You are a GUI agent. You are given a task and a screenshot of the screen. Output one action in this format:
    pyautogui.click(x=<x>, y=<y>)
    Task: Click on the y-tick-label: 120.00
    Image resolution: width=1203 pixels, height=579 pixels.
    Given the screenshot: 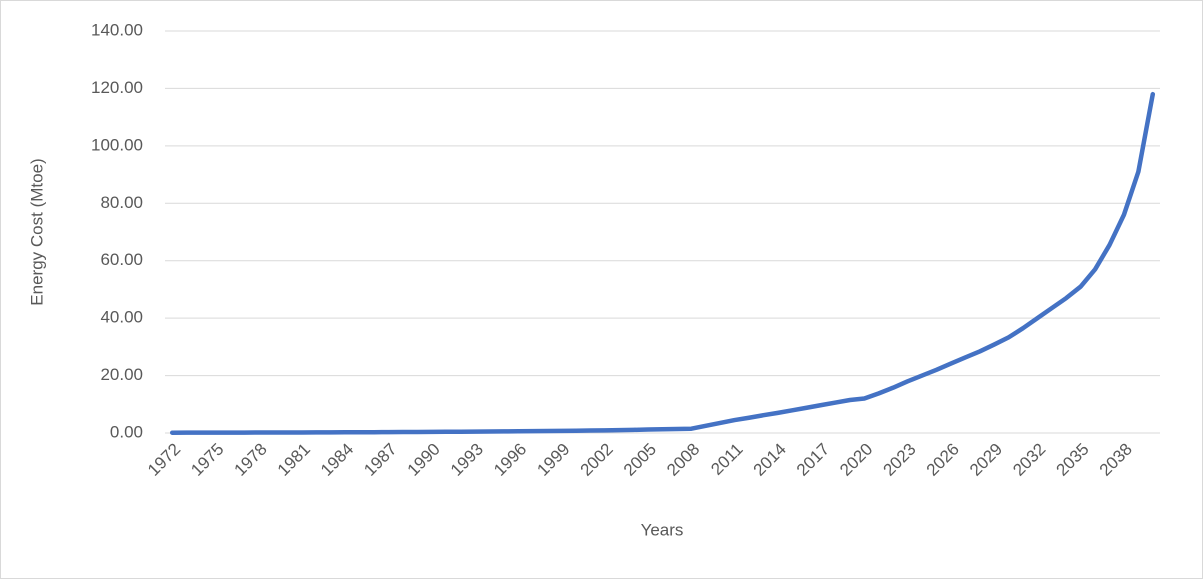 What is the action you would take?
    pyautogui.click(x=117, y=87)
    